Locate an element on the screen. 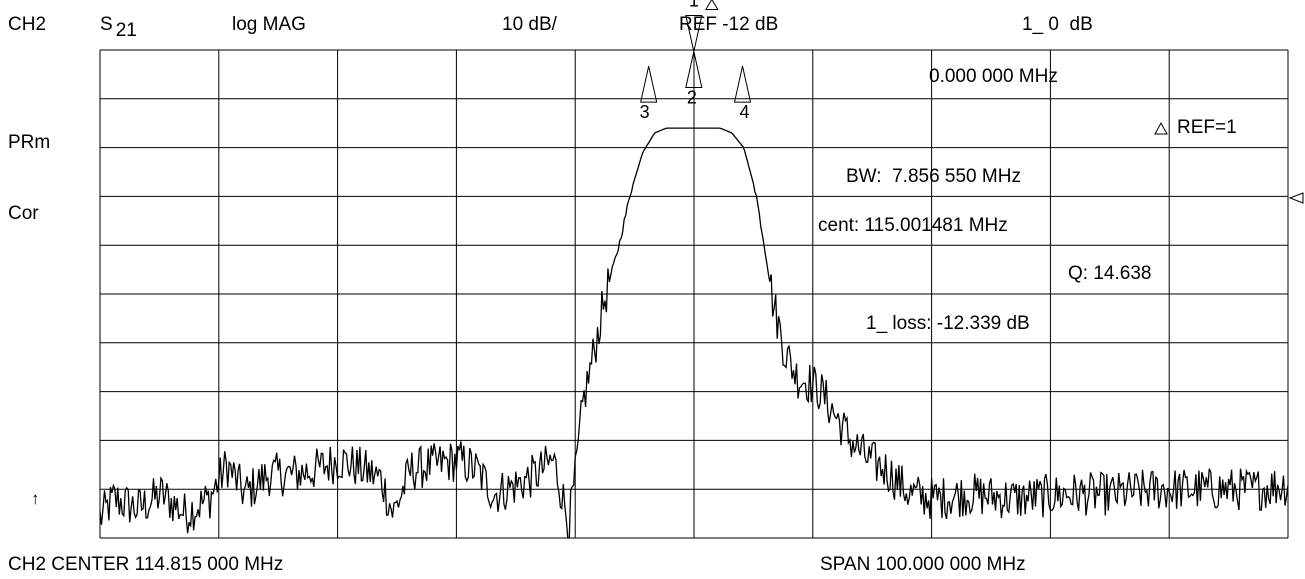 The height and width of the screenshot is (579, 1305). up-arrow-icon: ↑ is located at coordinates (35, 498).